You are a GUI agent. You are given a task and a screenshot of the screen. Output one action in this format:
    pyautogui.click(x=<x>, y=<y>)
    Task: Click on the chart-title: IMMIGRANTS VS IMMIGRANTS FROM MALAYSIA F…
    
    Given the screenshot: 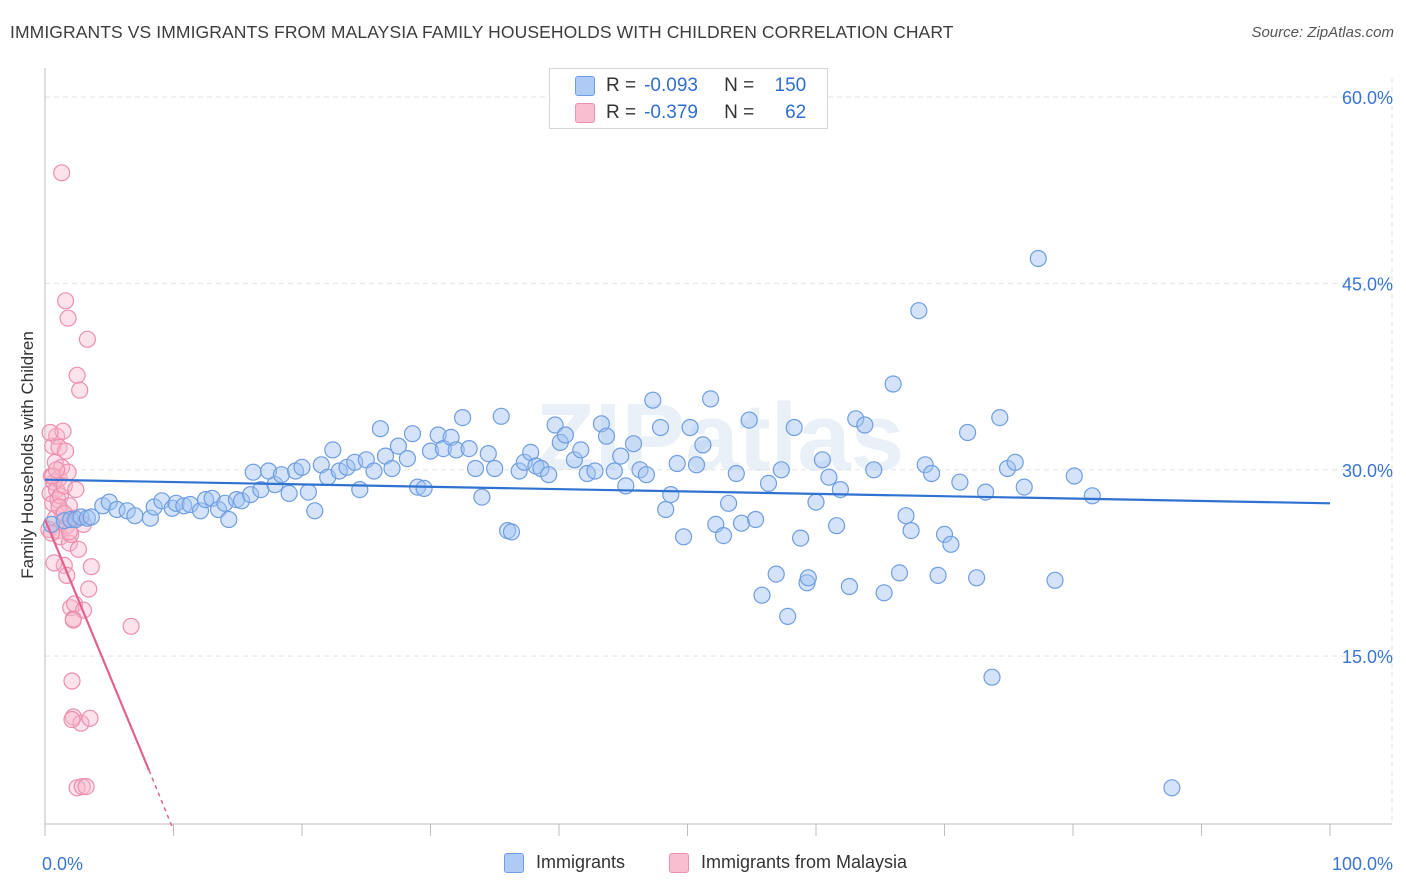 What is the action you would take?
    pyautogui.click(x=482, y=32)
    